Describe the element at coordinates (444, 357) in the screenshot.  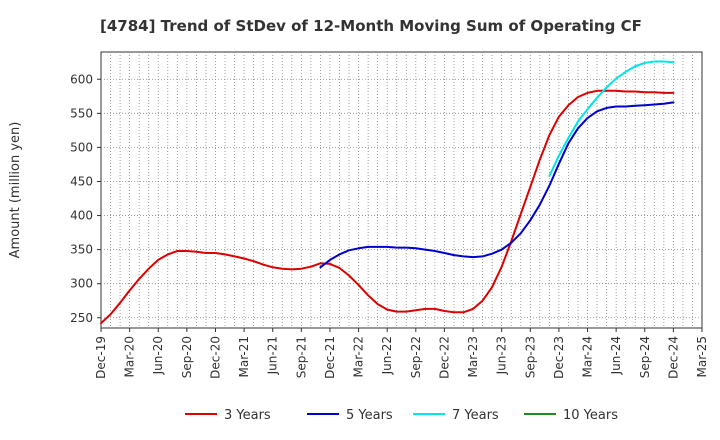
I see `x-tick-label: Dec-22` at that location.